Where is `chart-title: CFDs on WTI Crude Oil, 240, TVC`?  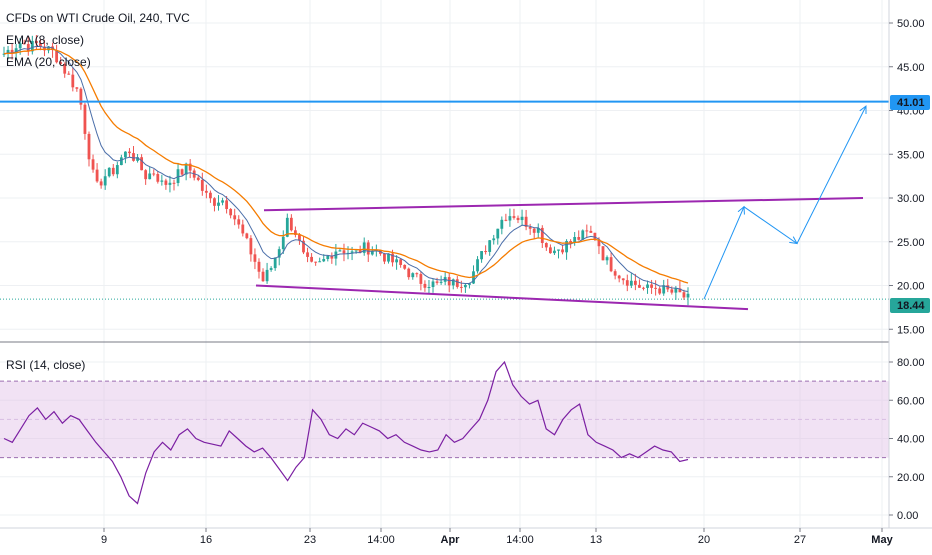 chart-title: CFDs on WTI Crude Oil, 240, TVC is located at coordinates (98, 18).